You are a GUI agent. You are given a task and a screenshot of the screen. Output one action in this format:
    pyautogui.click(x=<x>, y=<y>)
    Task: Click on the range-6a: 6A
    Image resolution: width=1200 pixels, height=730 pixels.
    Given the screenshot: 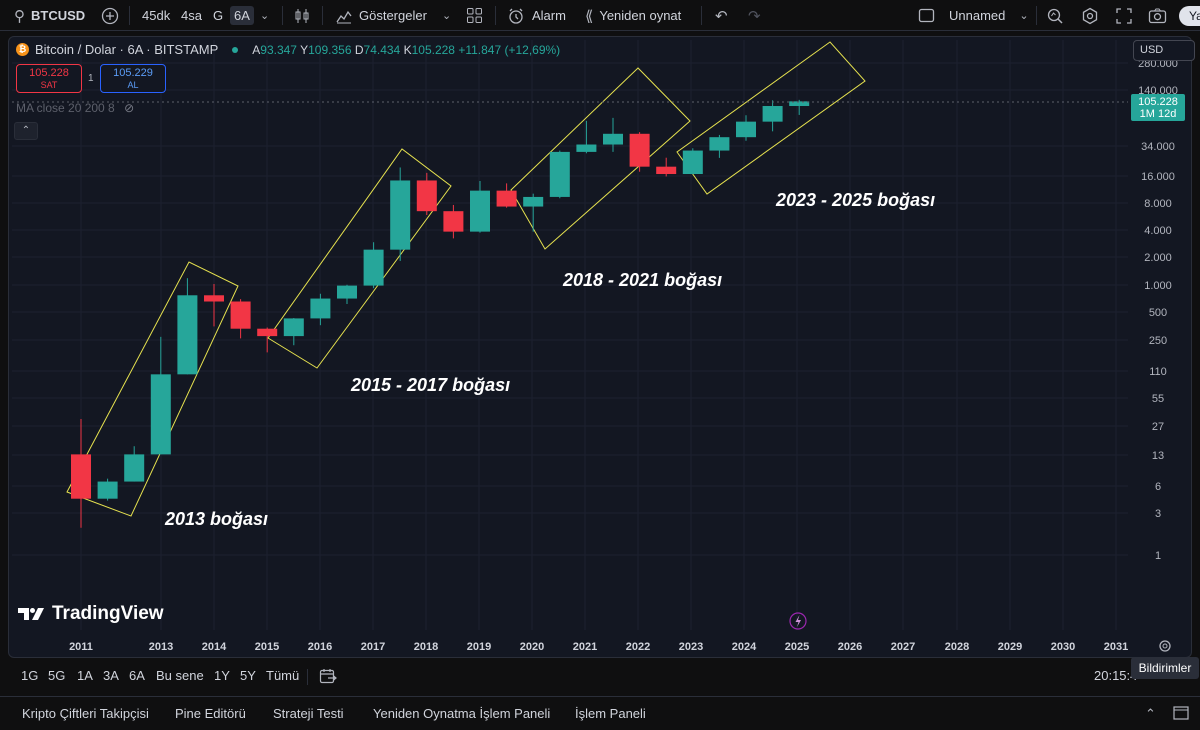 What is the action you would take?
    pyautogui.click(x=137, y=675)
    